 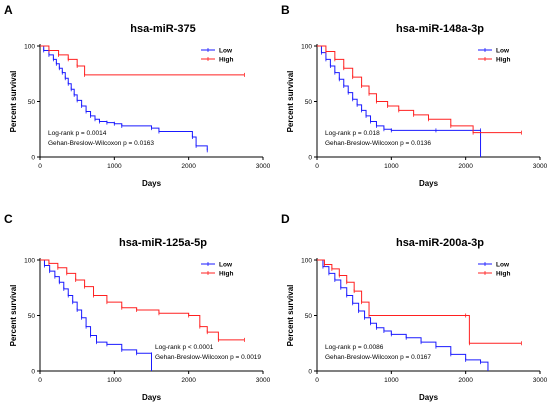 What do you see at coordinates (285, 10) in the screenshot?
I see `panel-letter: B` at bounding box center [285, 10].